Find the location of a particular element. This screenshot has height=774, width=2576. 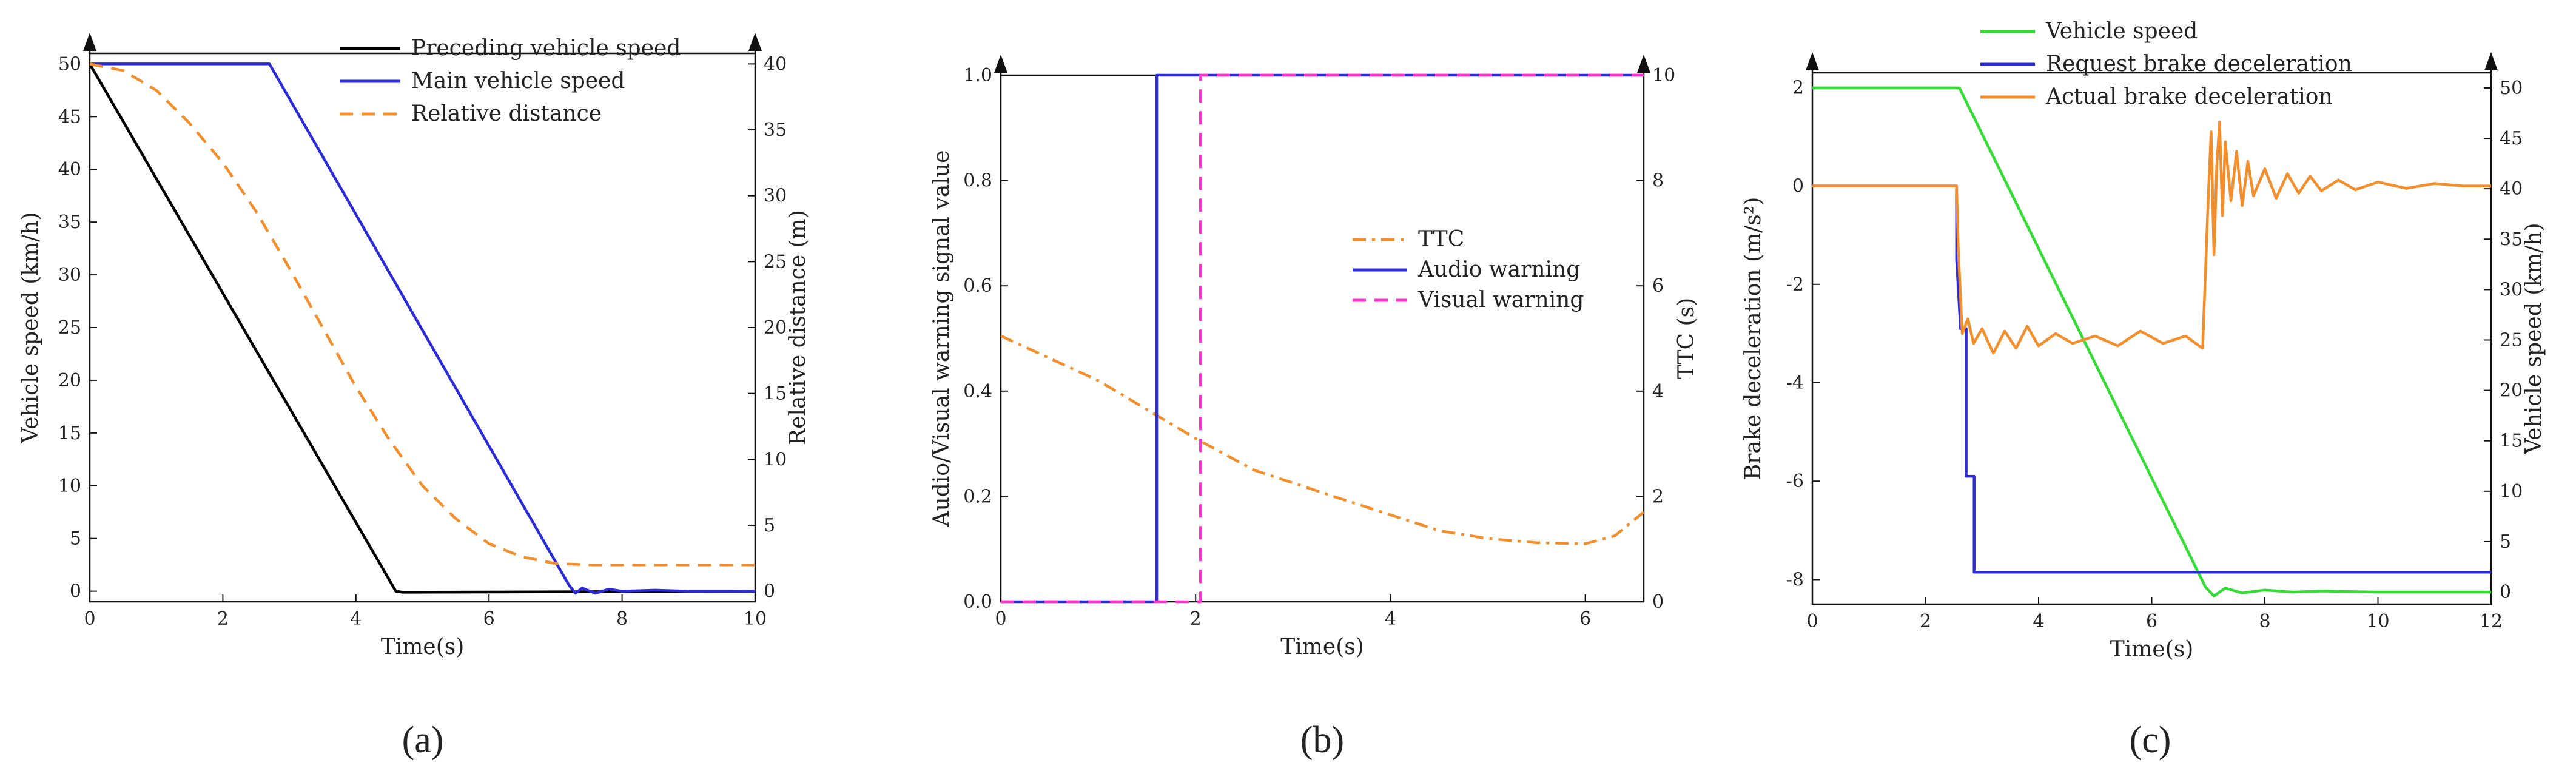

y-left-tick-label: 45 is located at coordinates (69, 116).